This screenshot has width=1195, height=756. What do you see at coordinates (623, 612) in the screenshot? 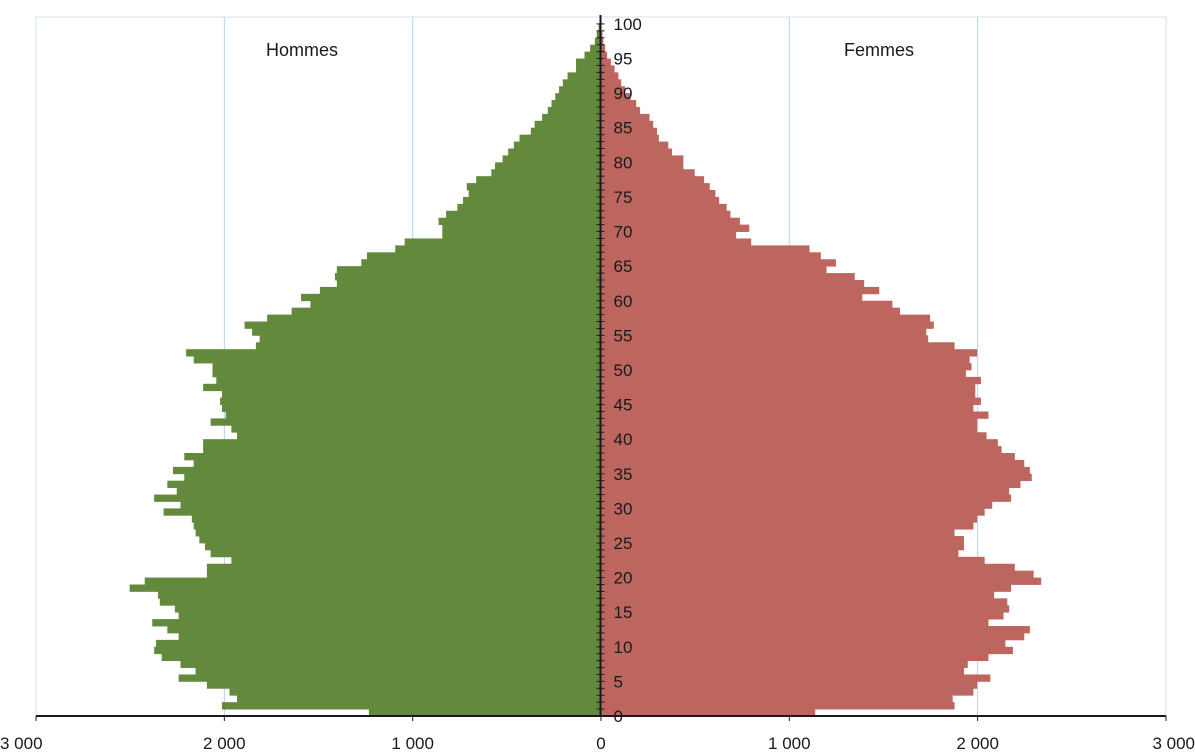
I see `age-tick-label-15: 15` at bounding box center [623, 612].